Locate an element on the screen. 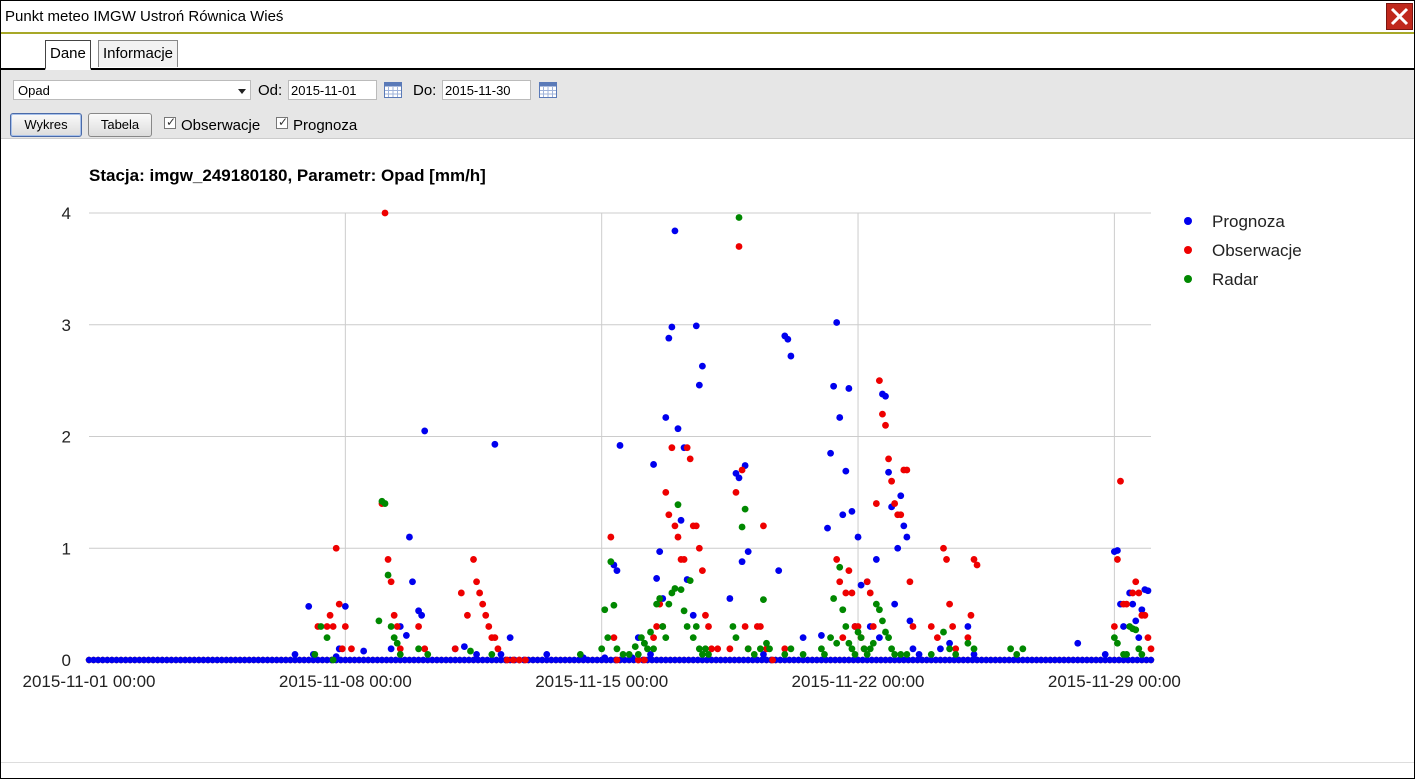 This screenshot has height=779, width=1415. observations-checkbox: ✓ is located at coordinates (170, 122).